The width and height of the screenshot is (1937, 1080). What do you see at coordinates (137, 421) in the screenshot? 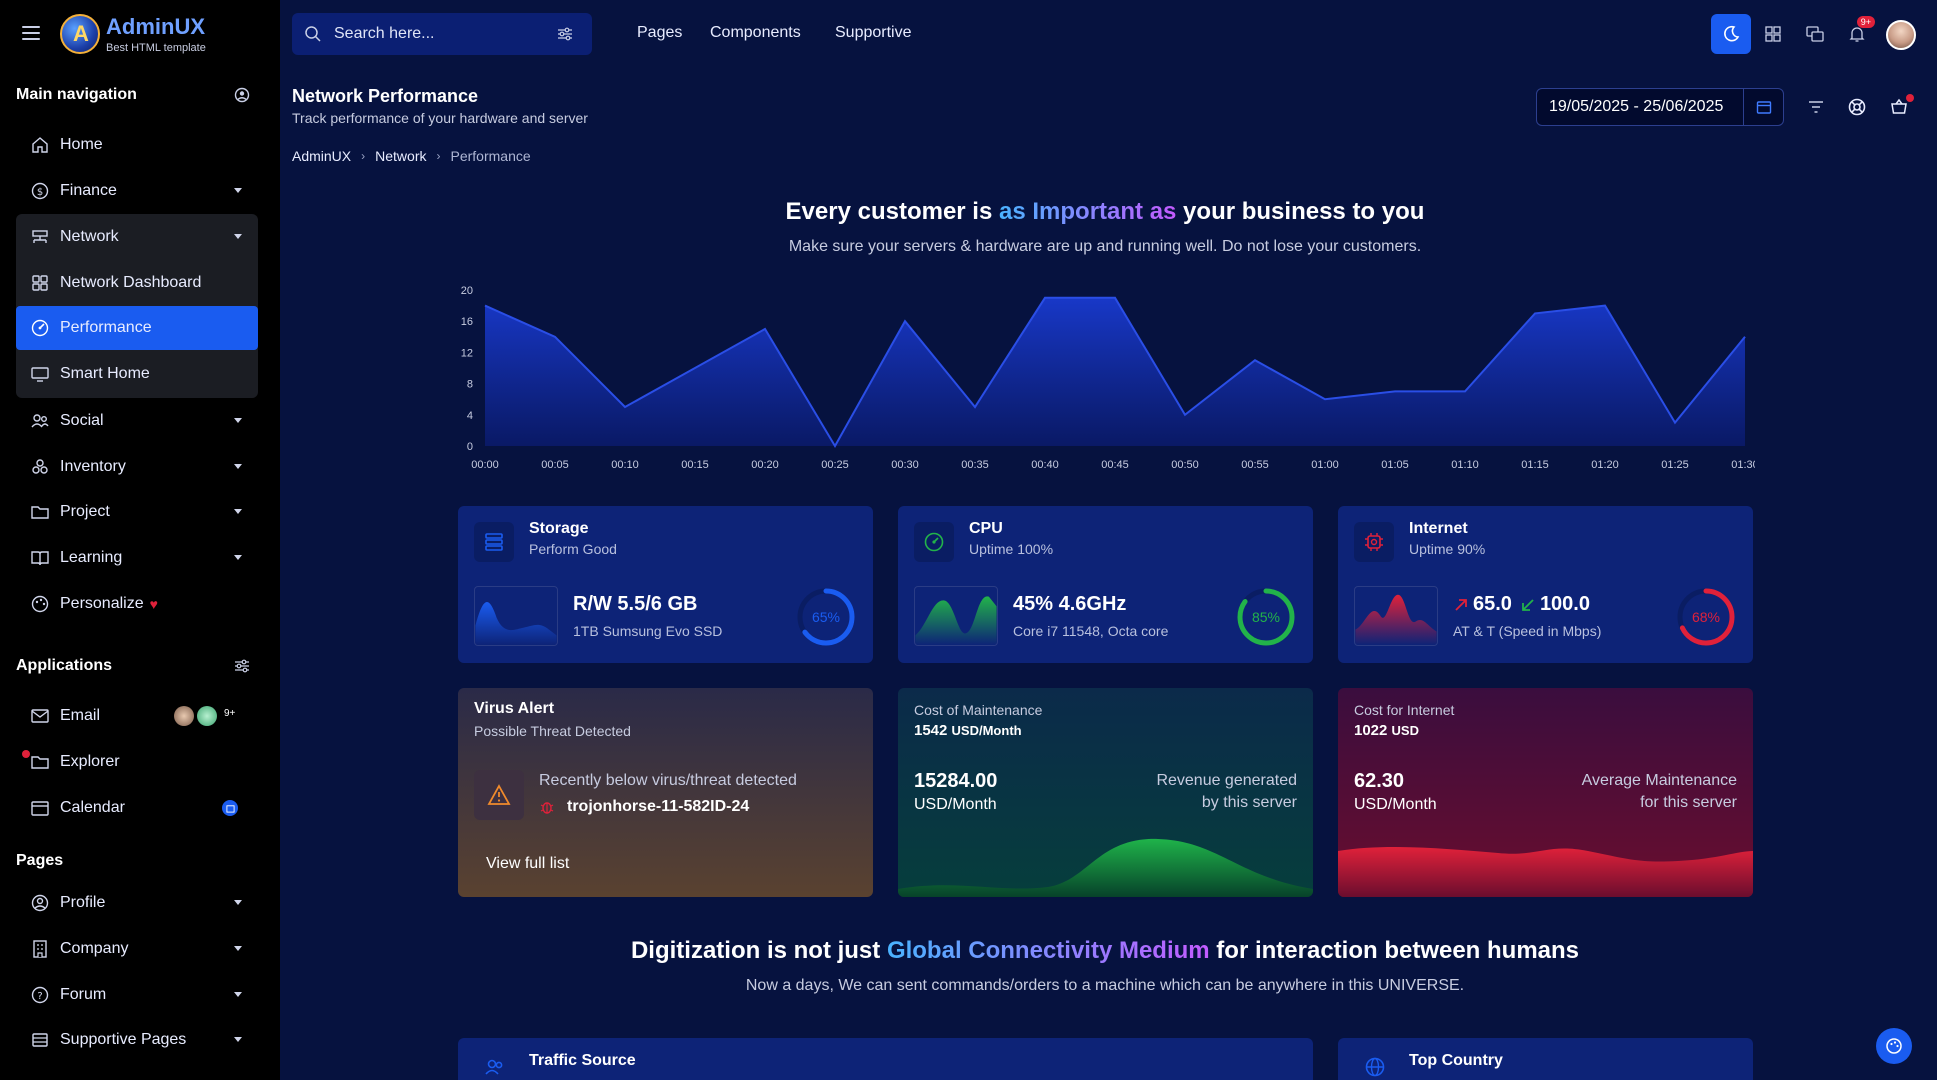
I see `sidebar-item-social: Social` at bounding box center [137, 421].